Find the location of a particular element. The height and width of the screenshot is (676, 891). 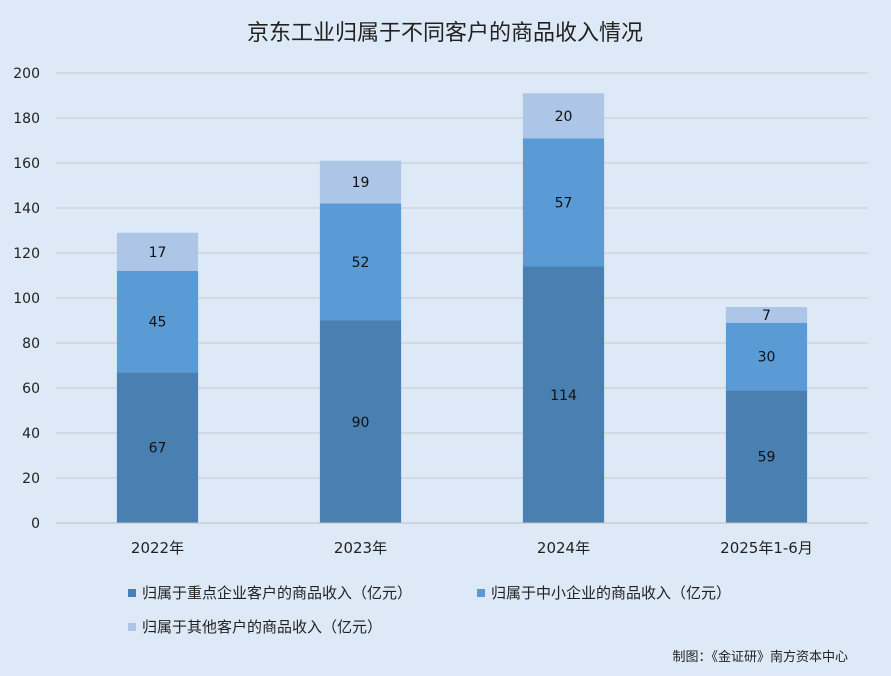

x-category-label: 2025年1-6月 is located at coordinates (766, 548).